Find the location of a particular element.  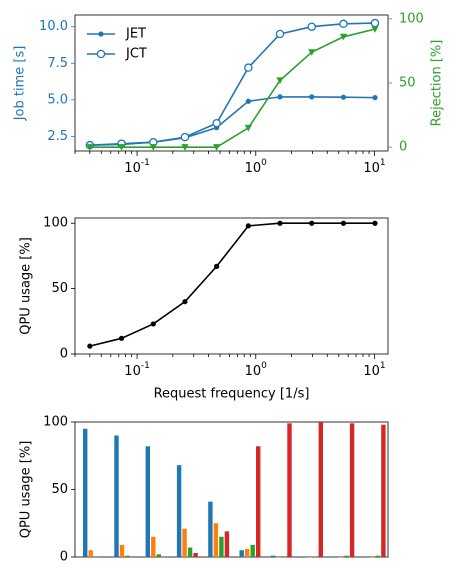

panel2-x-tick-label: 10⁰ is located at coordinates (256, 370).